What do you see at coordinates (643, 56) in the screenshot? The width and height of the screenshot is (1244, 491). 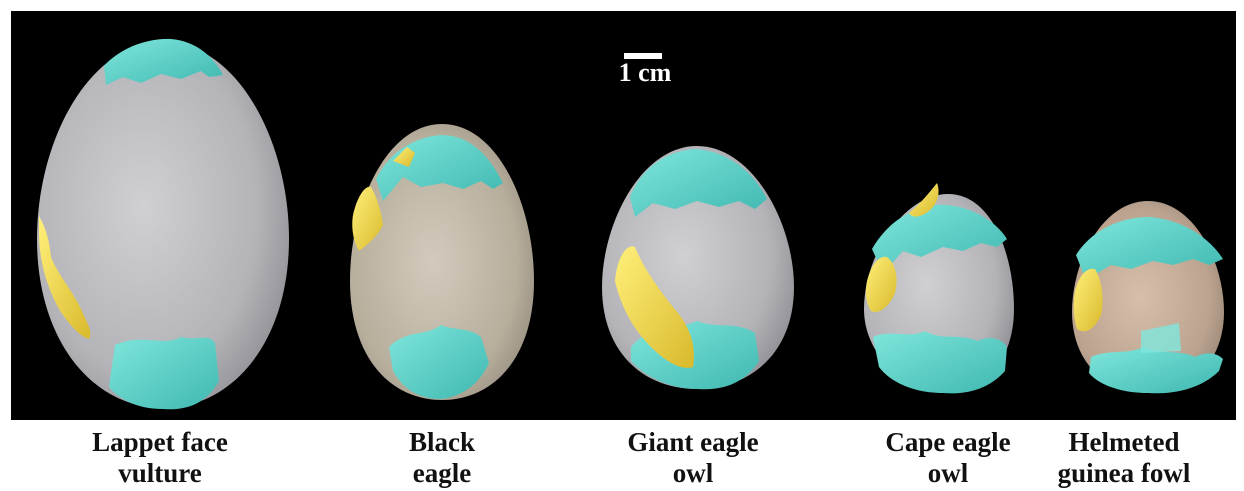 I see `scale-bar` at bounding box center [643, 56].